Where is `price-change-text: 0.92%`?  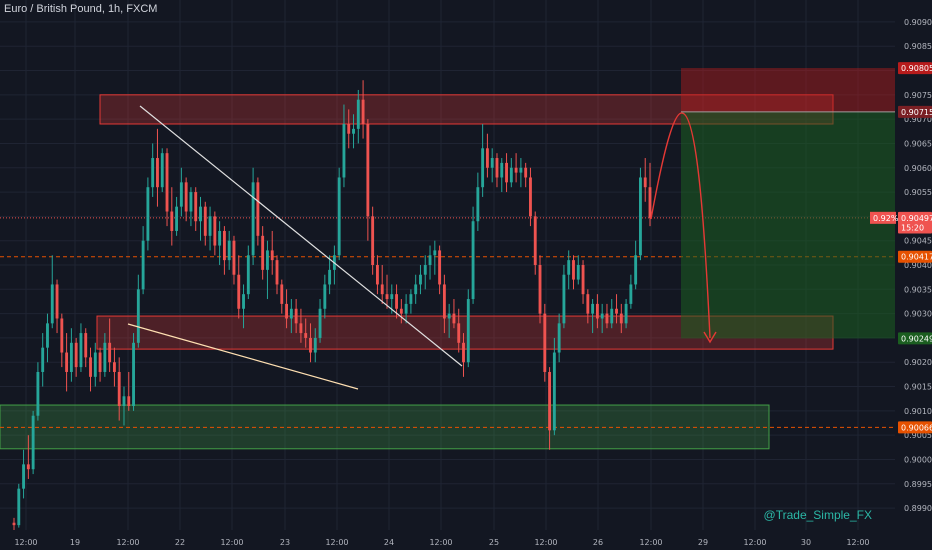
price-change-text: 0.92% is located at coordinates (886, 218).